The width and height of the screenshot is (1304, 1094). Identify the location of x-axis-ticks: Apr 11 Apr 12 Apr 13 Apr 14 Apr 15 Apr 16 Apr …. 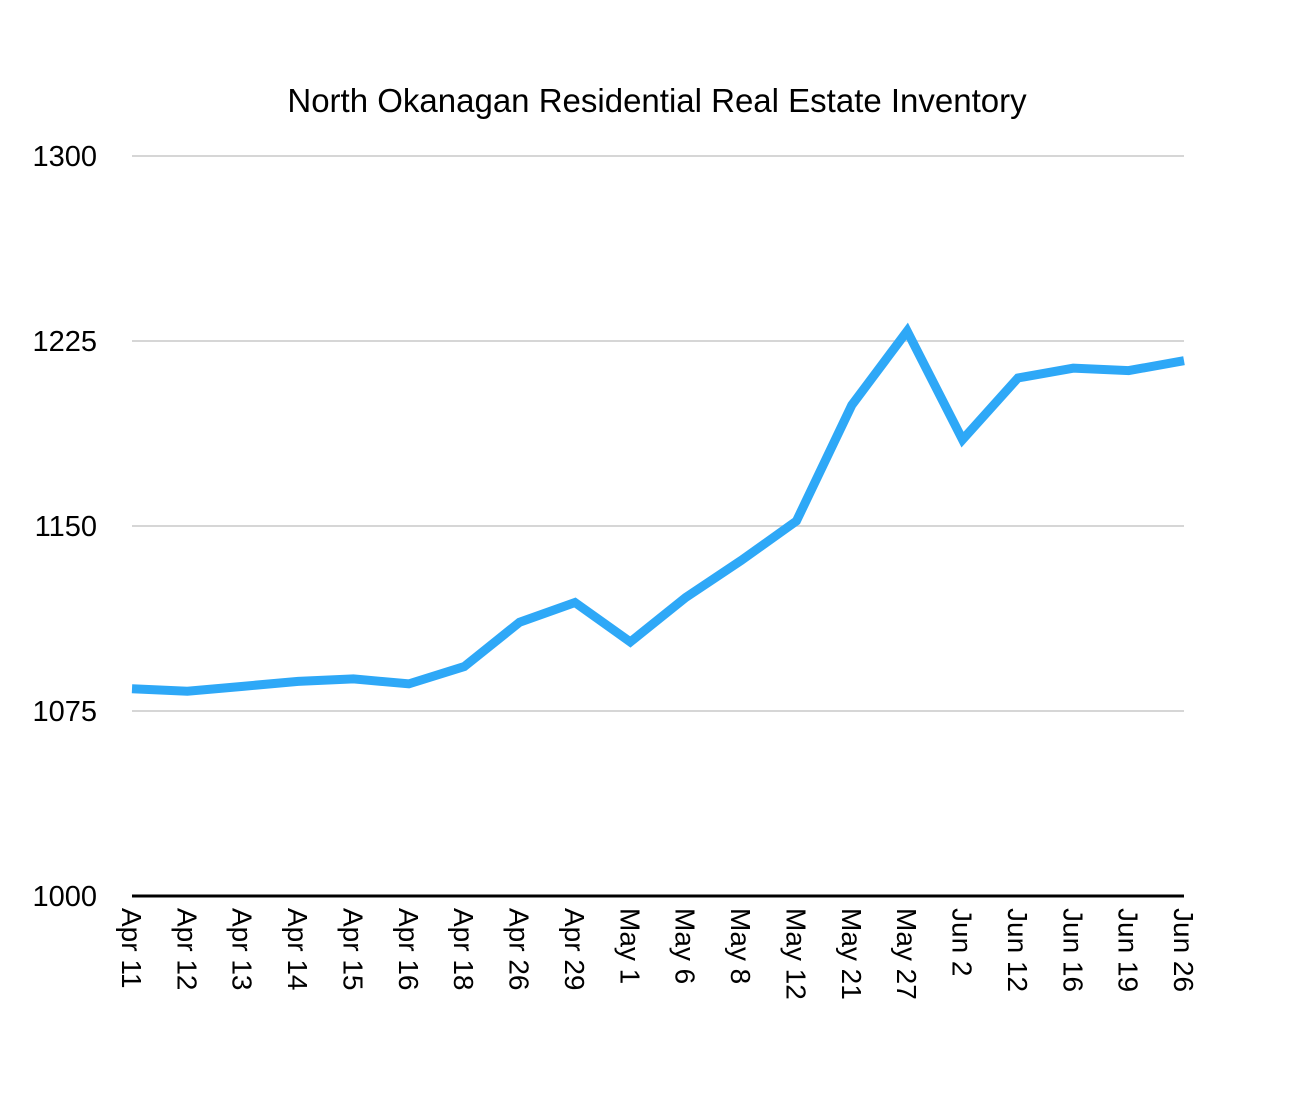
(657, 954).